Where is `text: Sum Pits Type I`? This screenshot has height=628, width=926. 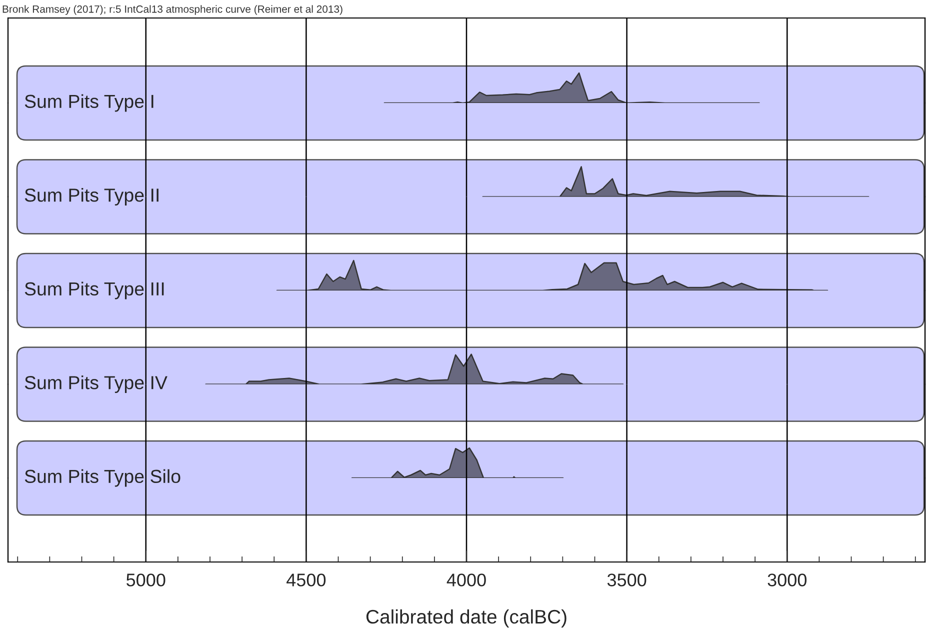
text: Sum Pits Type I is located at coordinates (89, 103).